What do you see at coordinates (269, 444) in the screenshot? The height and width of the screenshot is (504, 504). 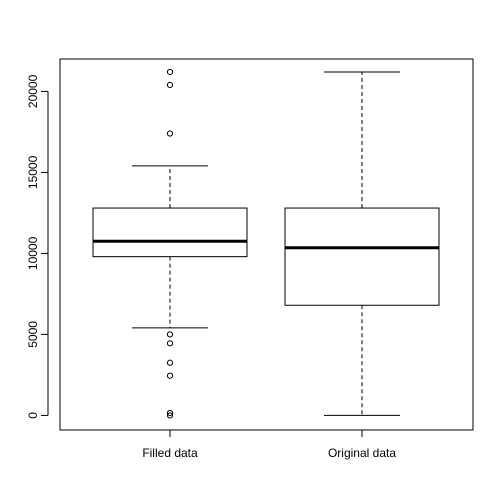 I see `x-axis: Filled data Original data` at bounding box center [269, 444].